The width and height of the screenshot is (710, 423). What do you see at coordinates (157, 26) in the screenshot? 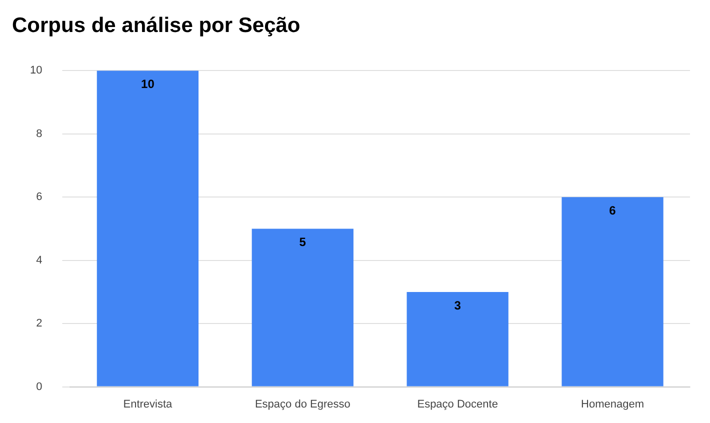
I see `chart-title: Corpus de análise por Seção` at bounding box center [157, 26].